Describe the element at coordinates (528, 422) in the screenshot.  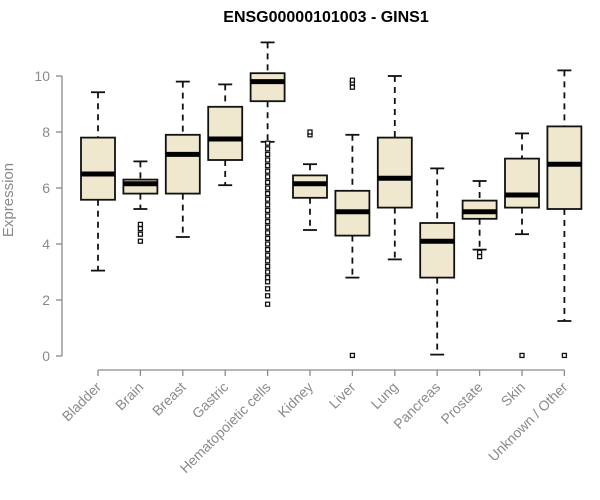
I see `x-tick-label: Unknown / Other` at that location.